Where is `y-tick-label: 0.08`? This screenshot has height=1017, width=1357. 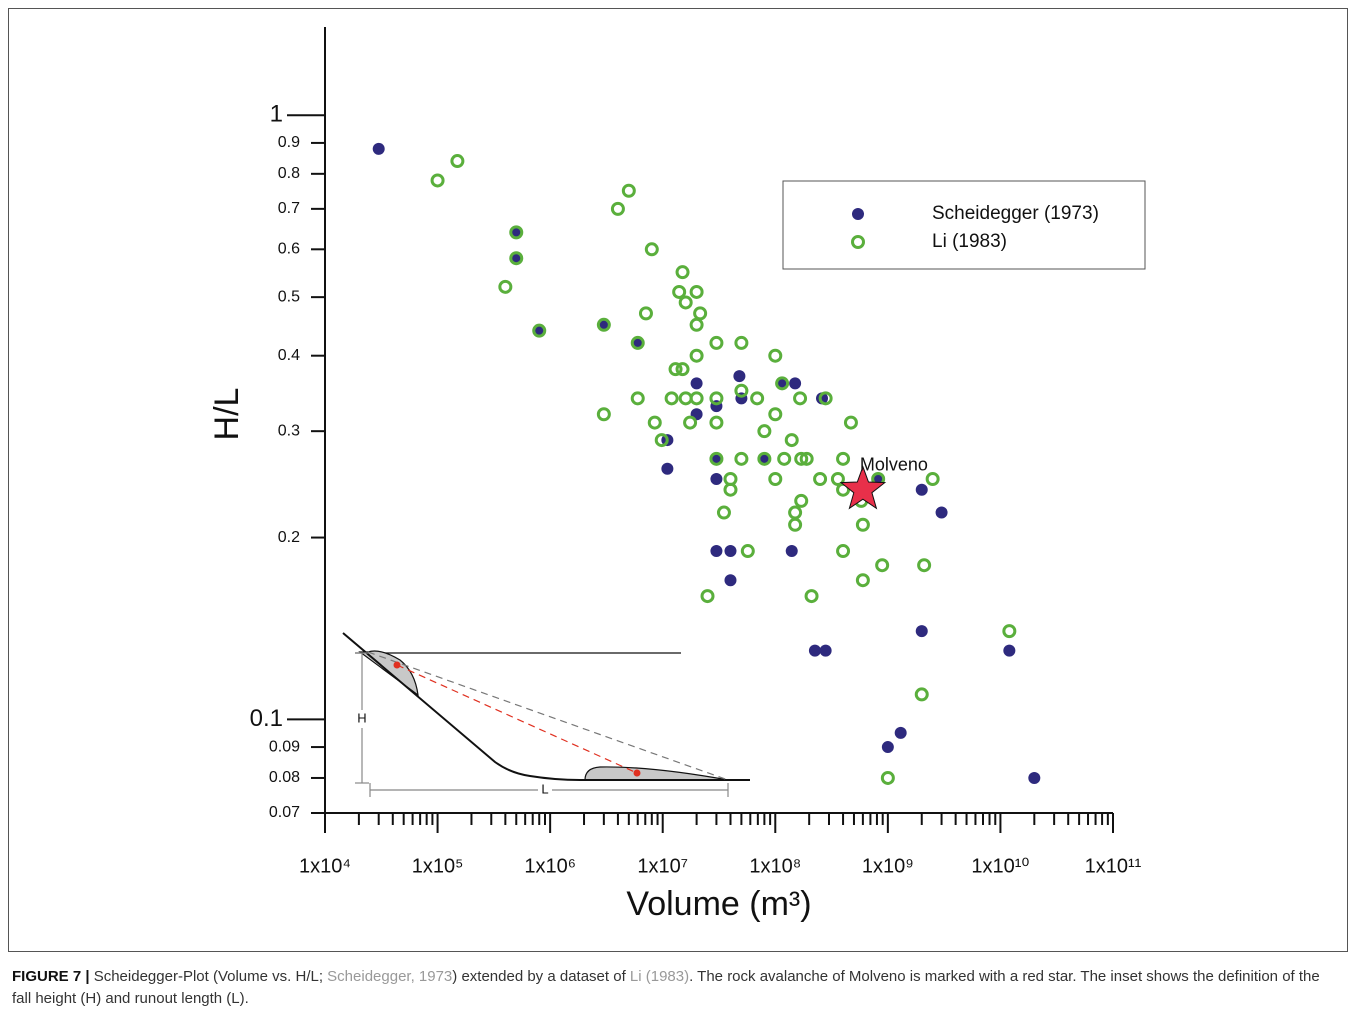 y-tick-label: 0.08 is located at coordinates (284, 777).